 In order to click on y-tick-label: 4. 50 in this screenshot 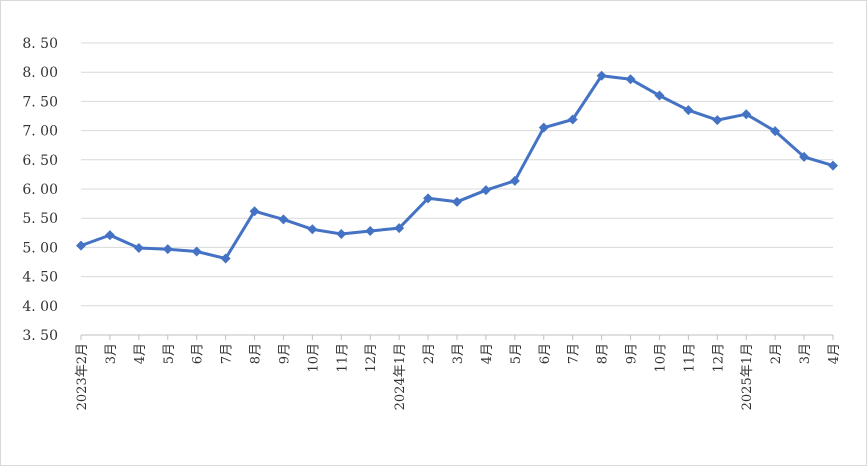, I will do `click(40, 278)`.